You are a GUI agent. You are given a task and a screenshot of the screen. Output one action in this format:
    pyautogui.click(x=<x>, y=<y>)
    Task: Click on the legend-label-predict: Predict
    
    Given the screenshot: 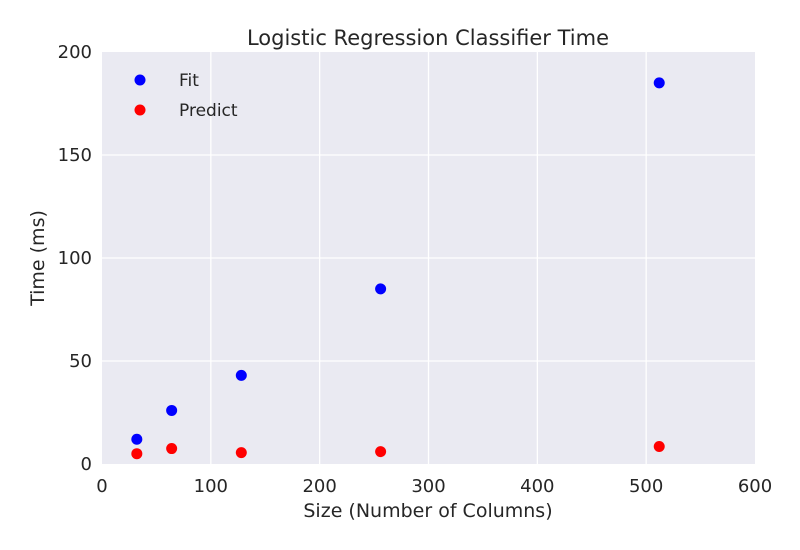 What is the action you would take?
    pyautogui.click(x=208, y=111)
    